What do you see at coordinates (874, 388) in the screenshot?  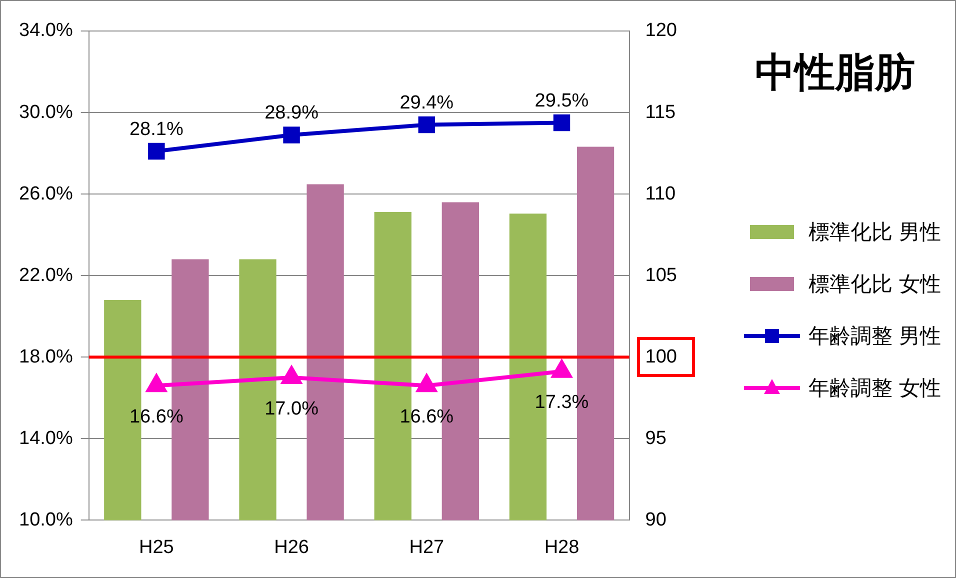 I see `legend-label: 年齢調整 女性` at bounding box center [874, 388].